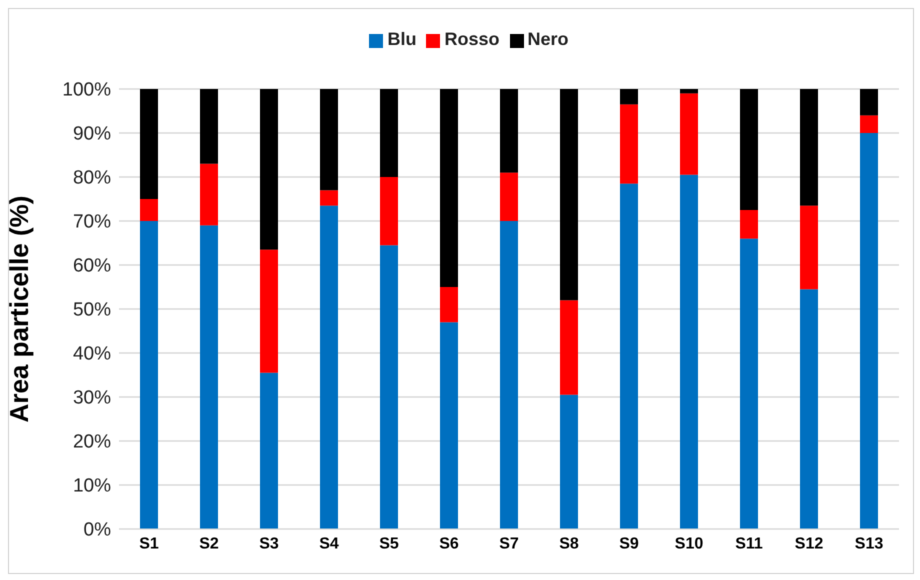  Describe the element at coordinates (401, 39) in the screenshot. I see `legend-label: Blu` at that location.